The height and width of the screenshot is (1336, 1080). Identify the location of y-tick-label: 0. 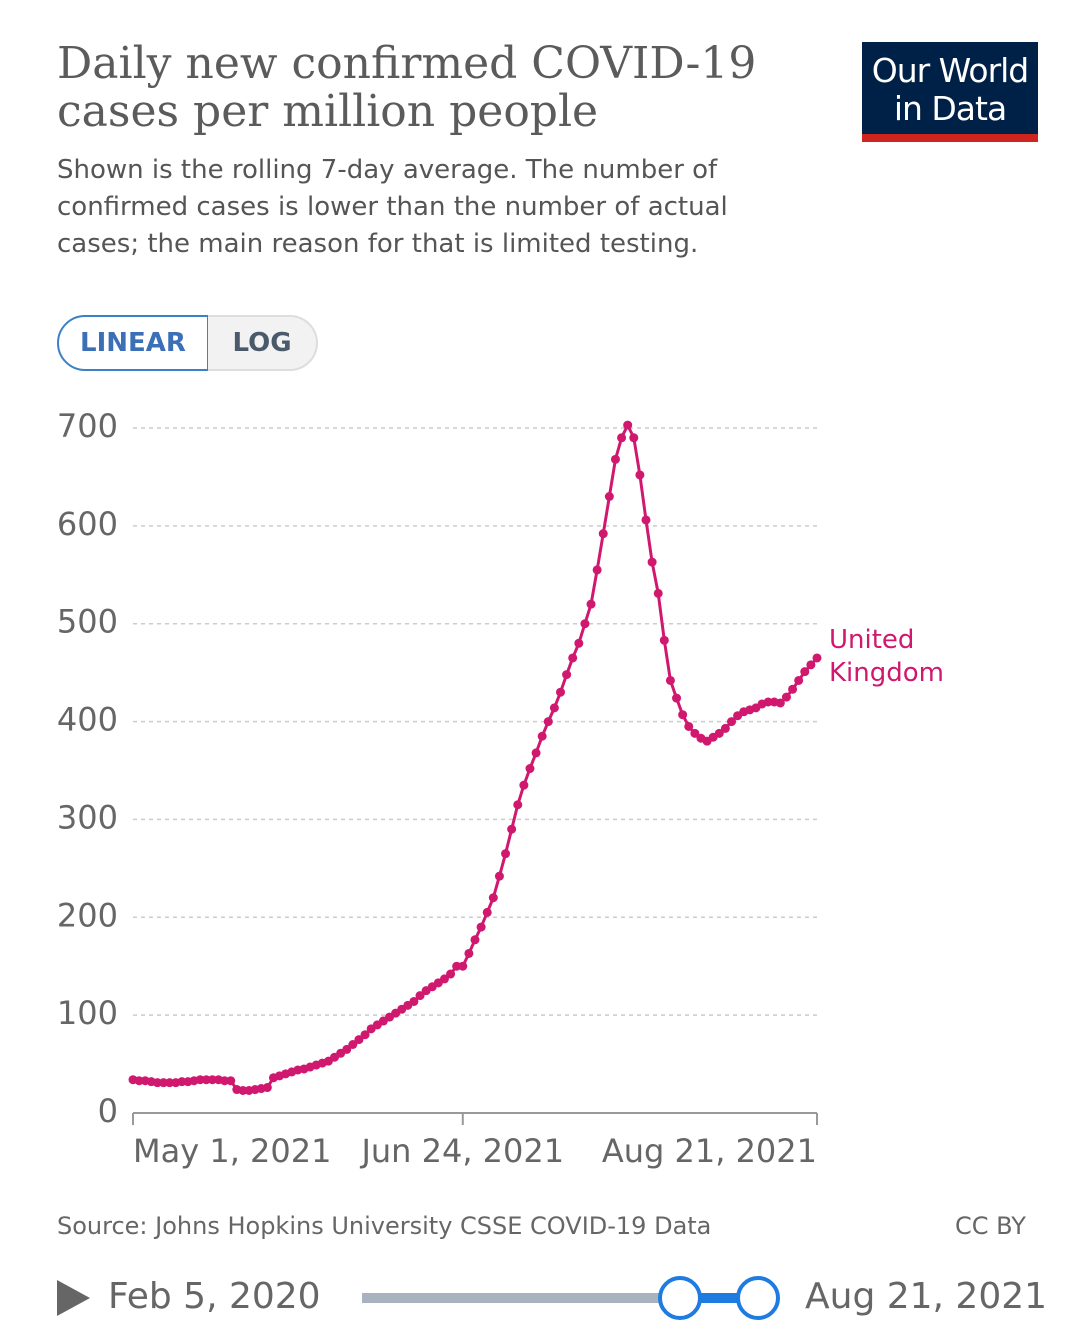
(108, 1111).